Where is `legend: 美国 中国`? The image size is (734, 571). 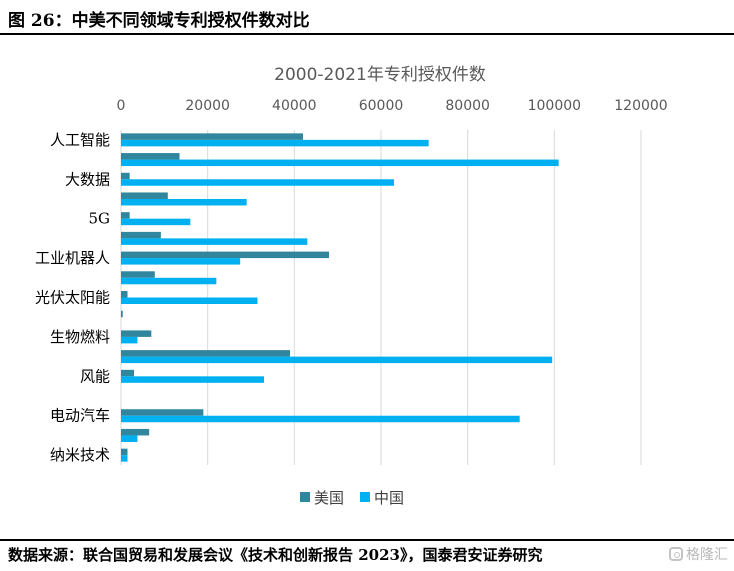 legend: 美国 中国 is located at coordinates (352, 498).